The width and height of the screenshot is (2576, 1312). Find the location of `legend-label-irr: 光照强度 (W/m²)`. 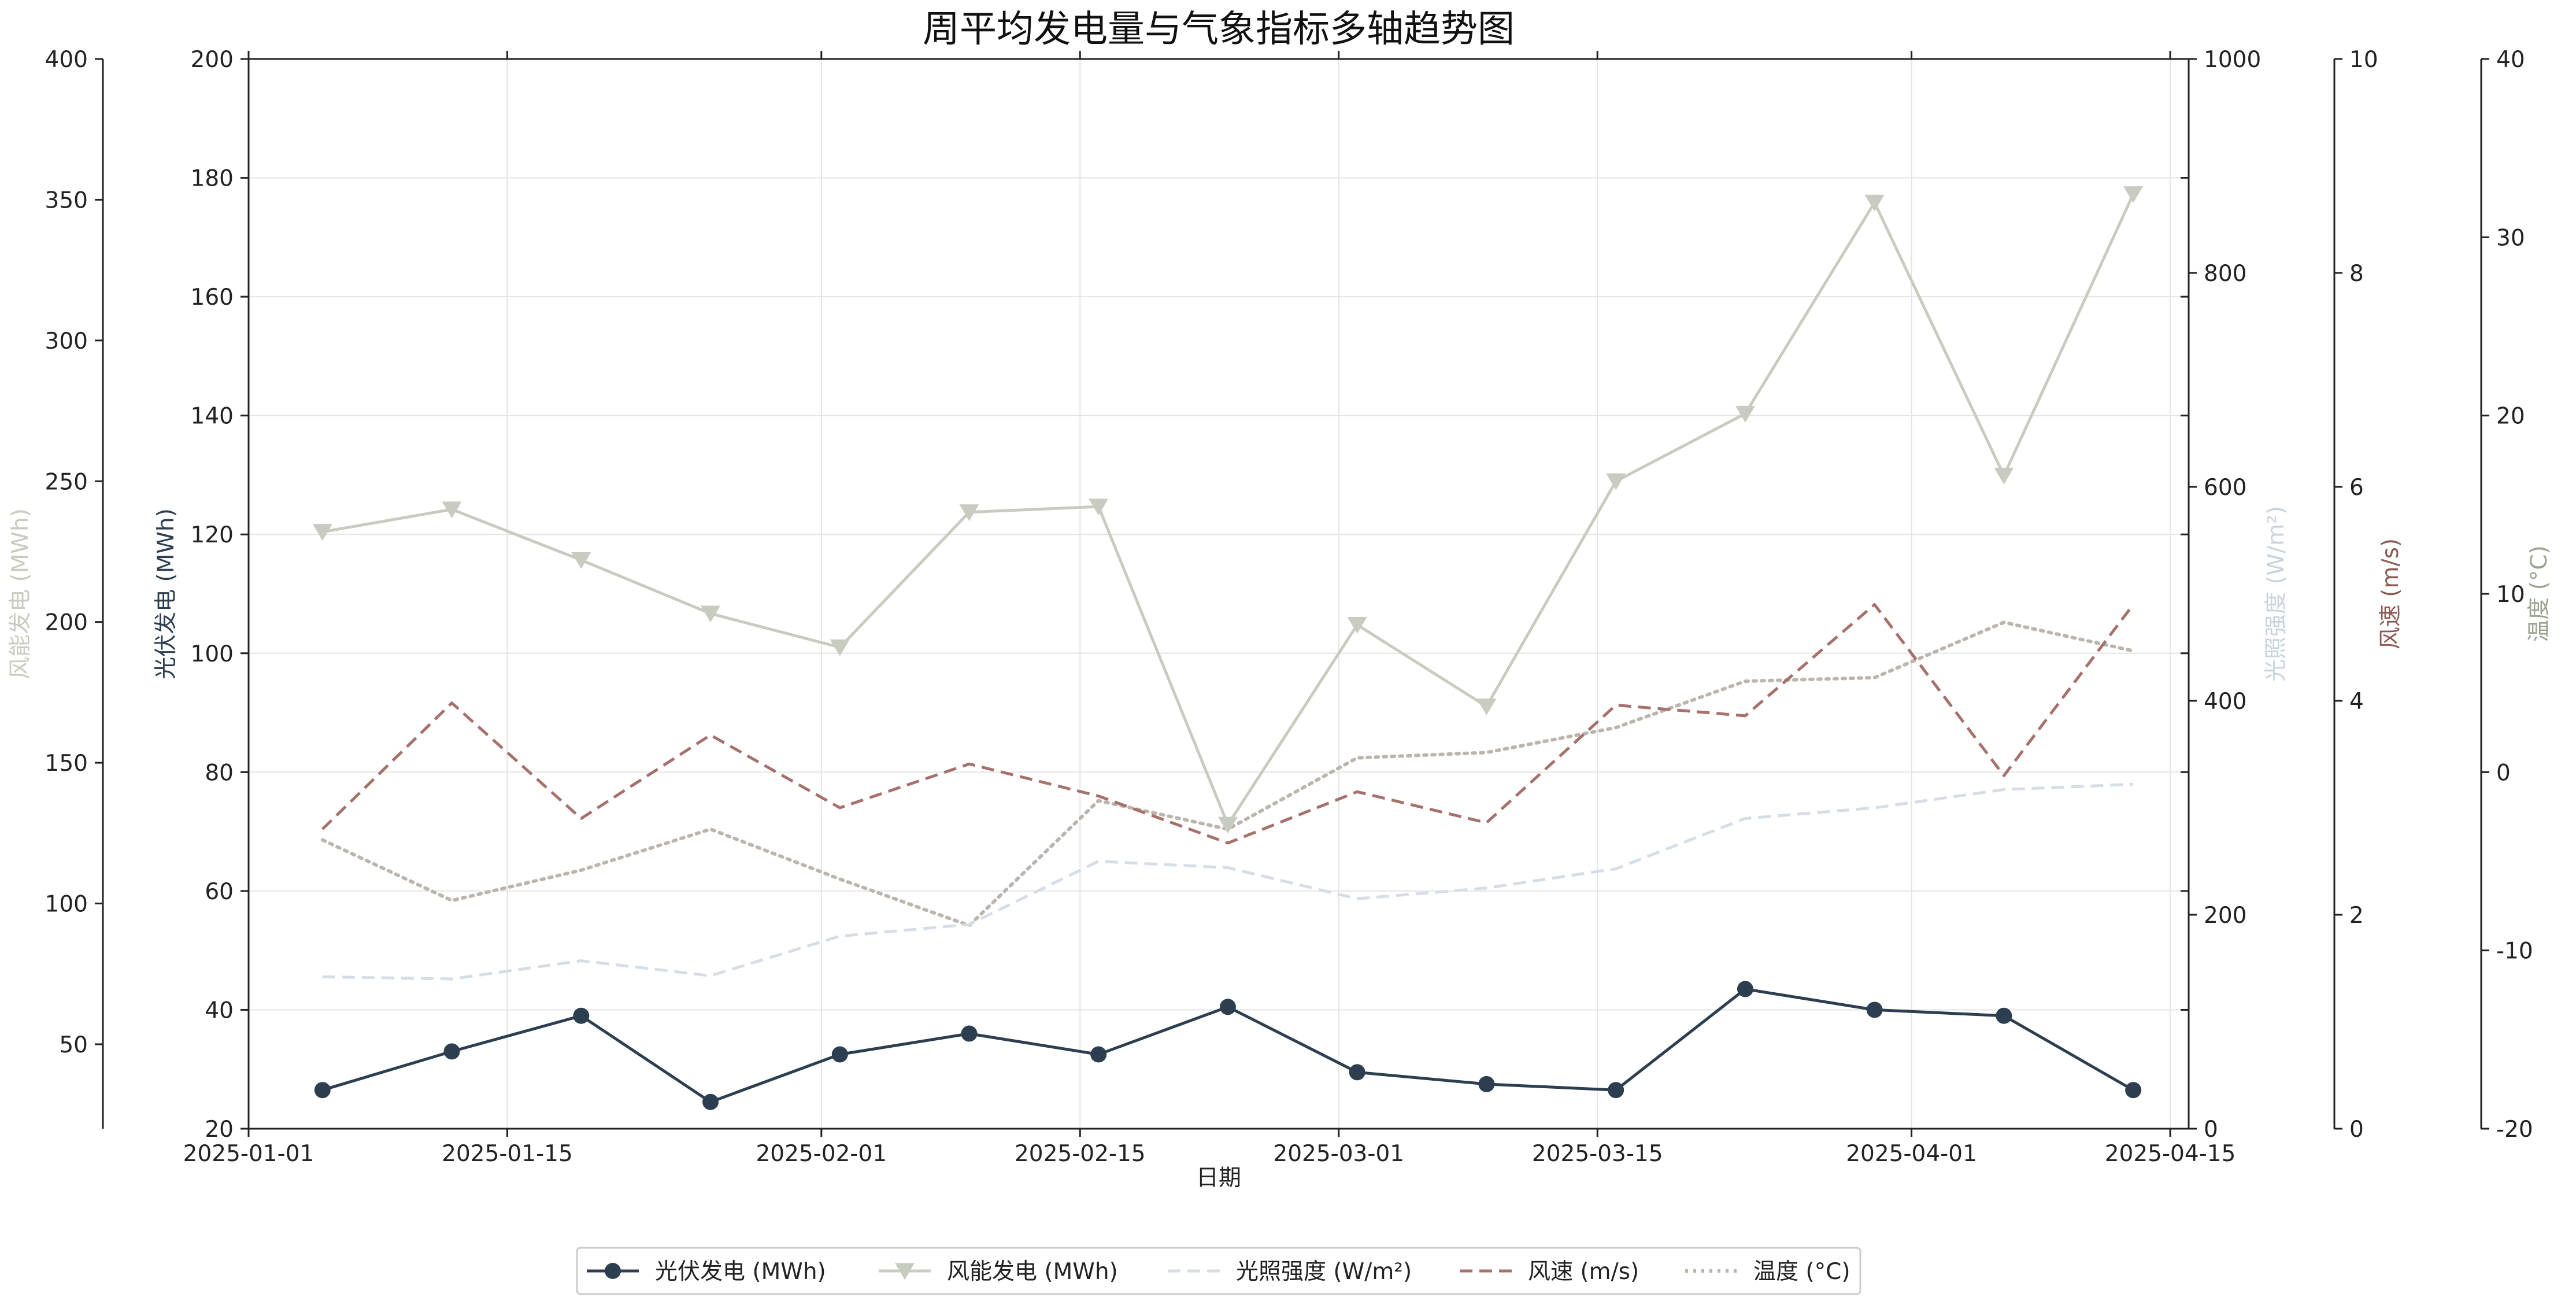

legend-label-irr: 光照强度 (W/m²) is located at coordinates (1324, 1272).